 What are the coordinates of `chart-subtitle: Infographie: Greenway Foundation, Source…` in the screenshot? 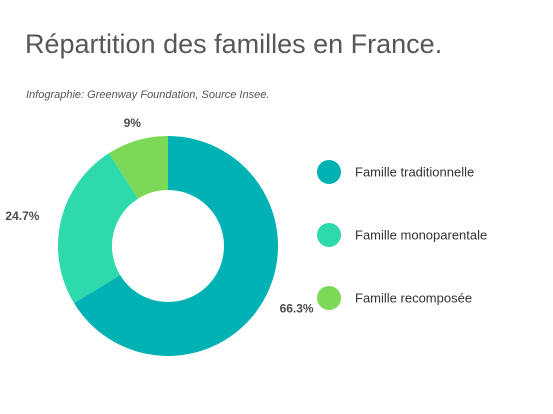 It's located at (148, 95).